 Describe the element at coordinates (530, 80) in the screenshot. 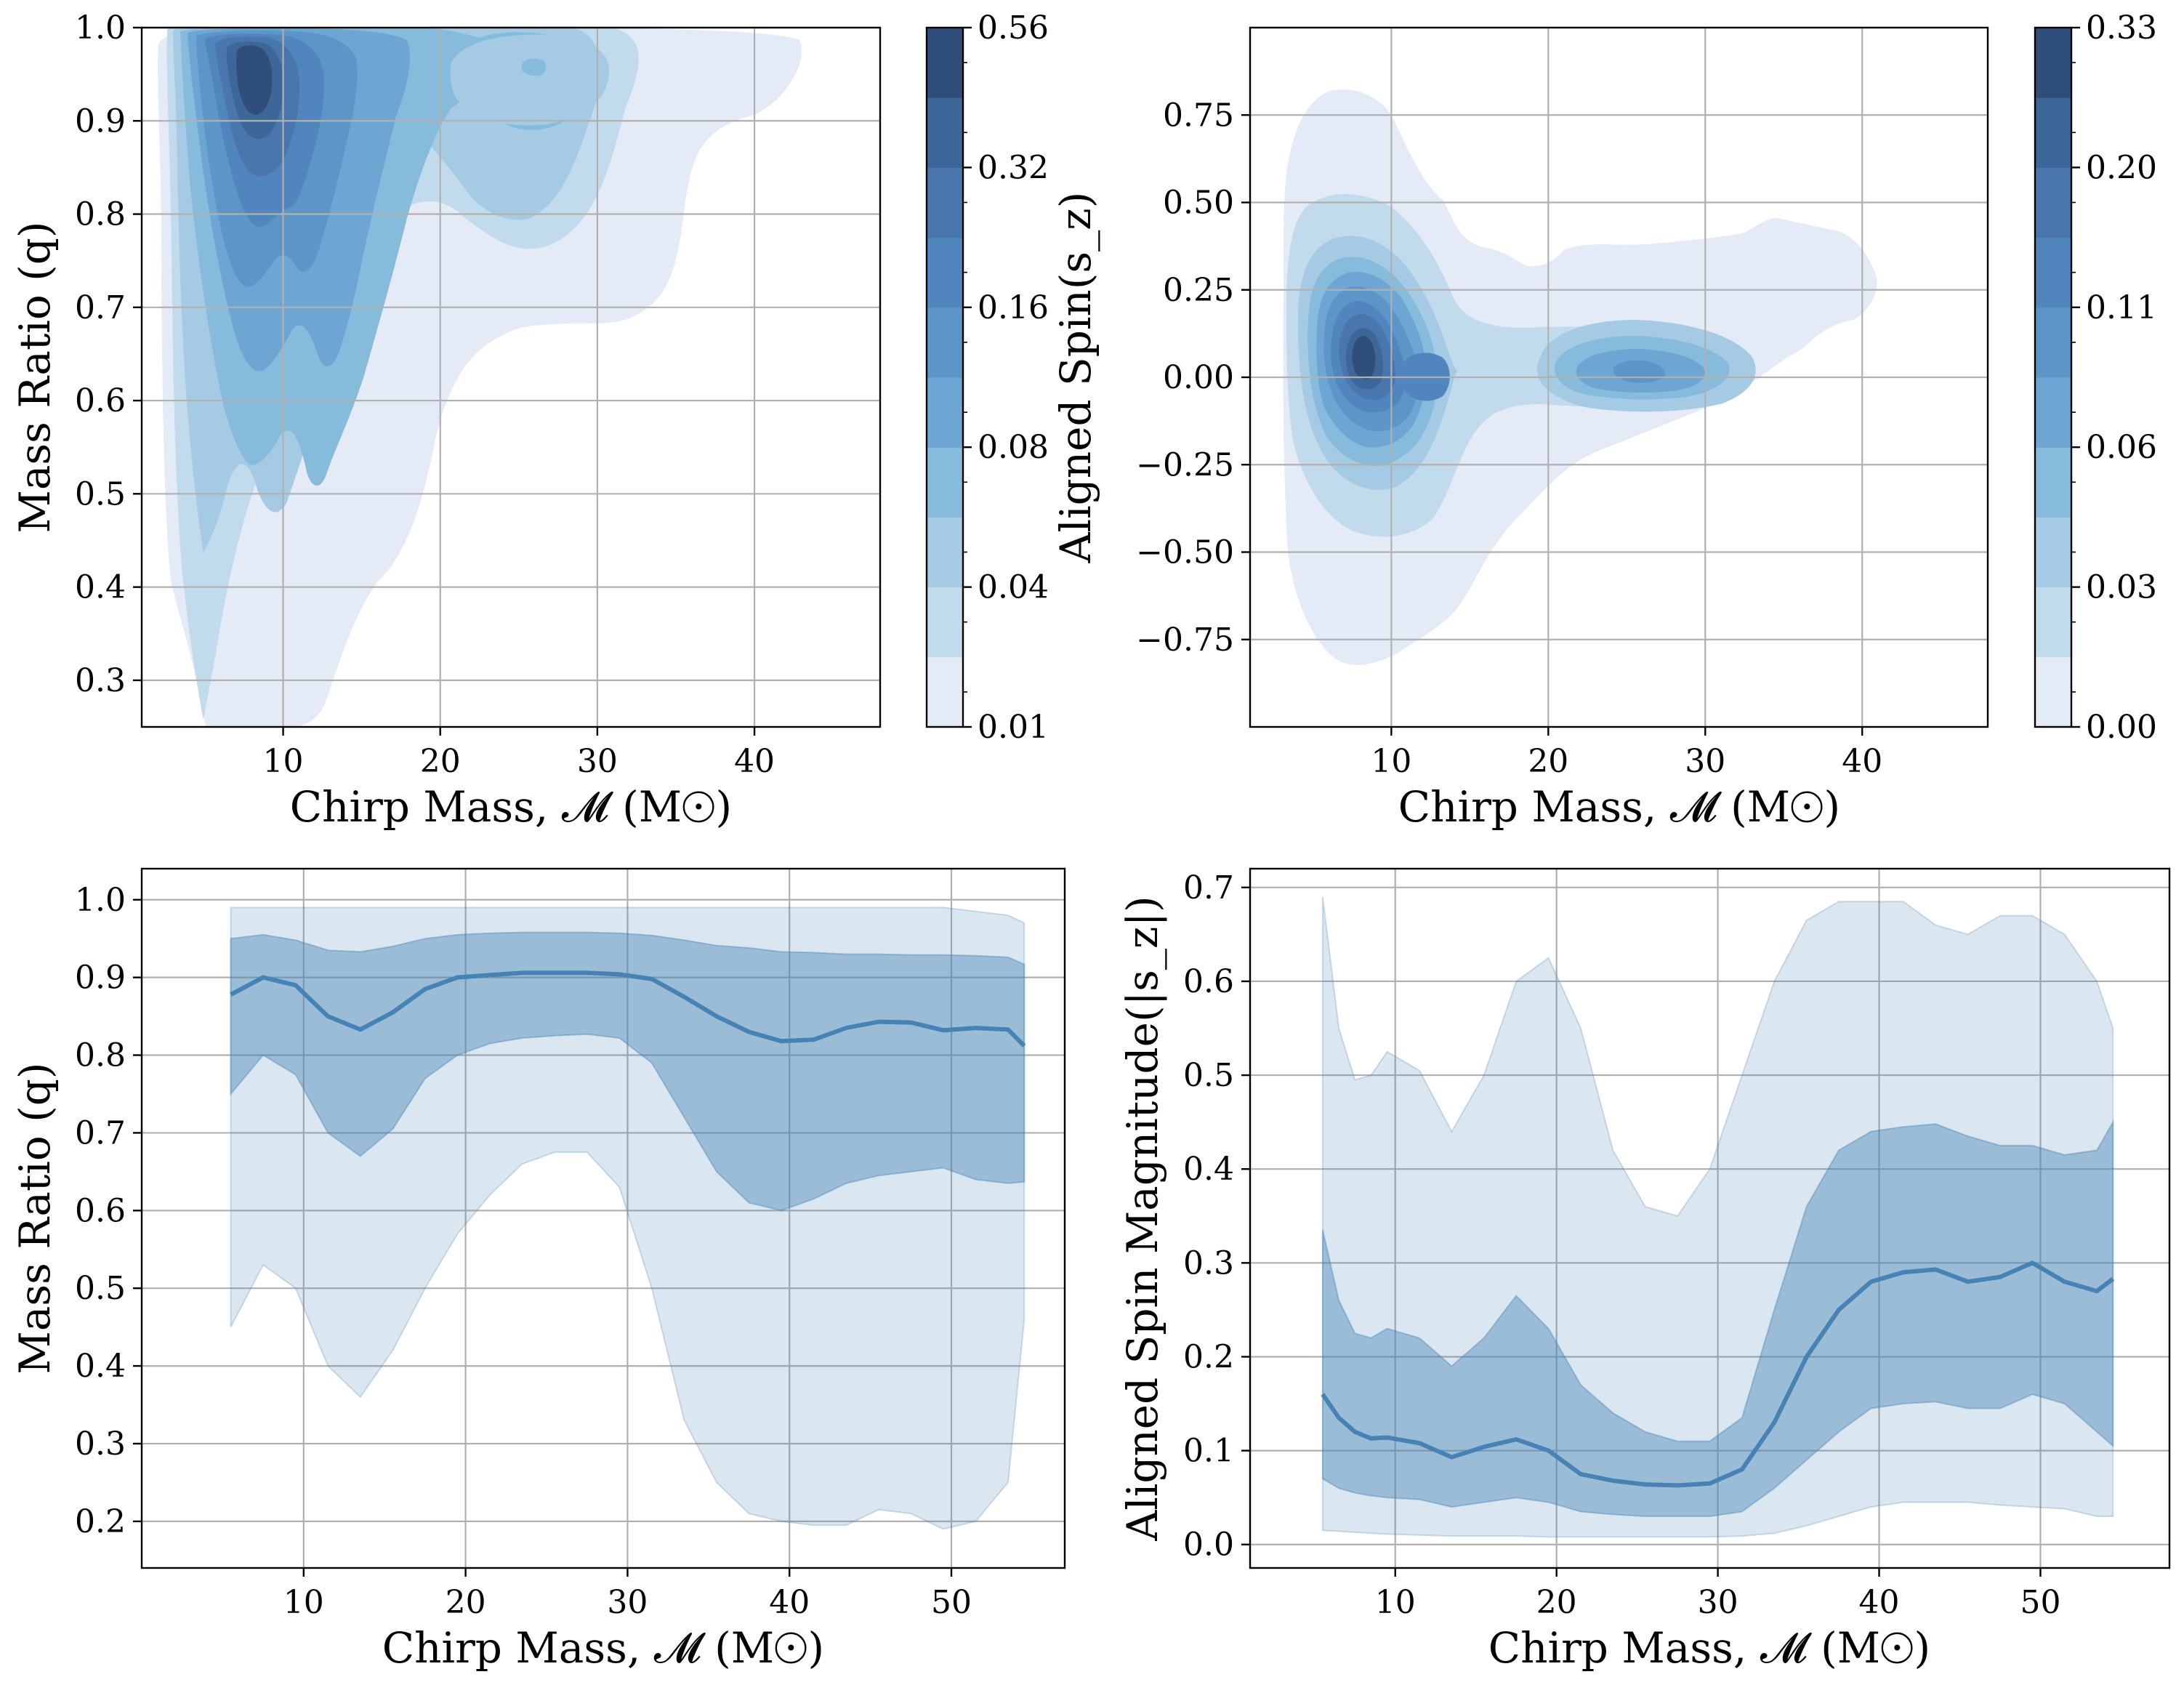

I see `kde-level-3-mode2` at that location.